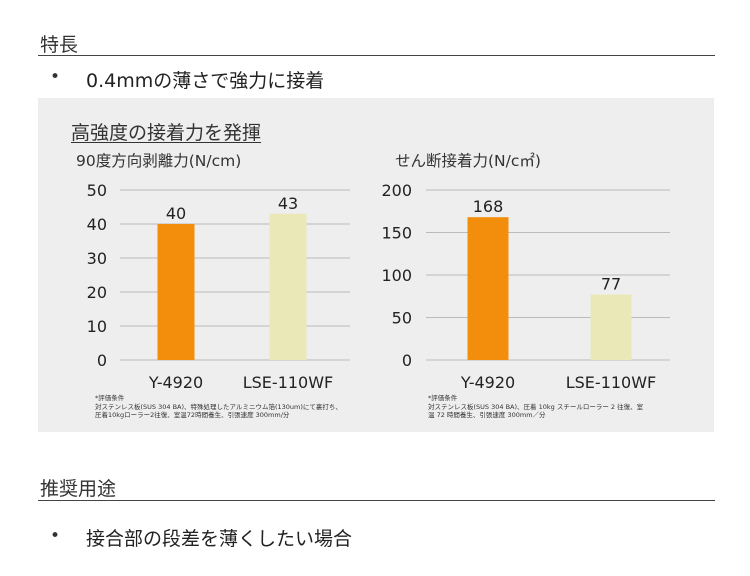 The image size is (750, 576). What do you see at coordinates (97, 258) in the screenshot?
I see `peel-ytick-label: 30` at bounding box center [97, 258].